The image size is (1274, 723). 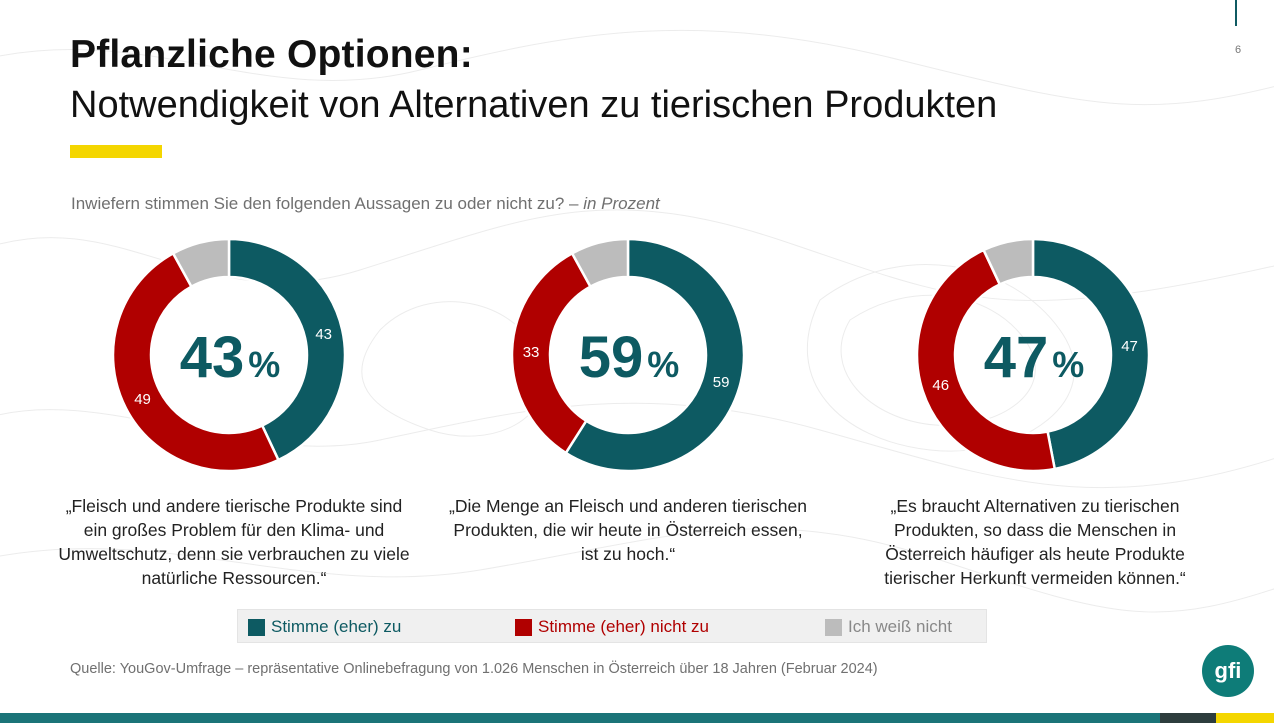 What do you see at coordinates (336, 626) in the screenshot?
I see `legend-label-agree: Stimme (eher) zu` at bounding box center [336, 626].